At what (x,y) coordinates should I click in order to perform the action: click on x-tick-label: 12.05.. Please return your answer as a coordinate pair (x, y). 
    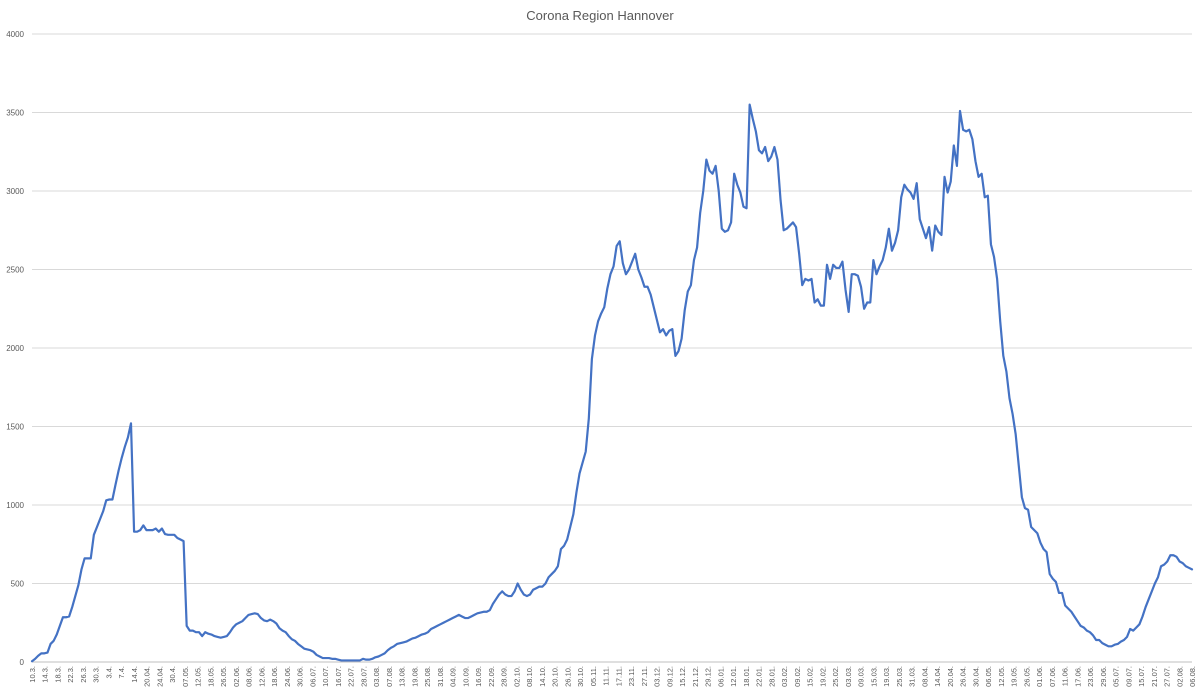
    Looking at the image, I should click on (1001, 676).